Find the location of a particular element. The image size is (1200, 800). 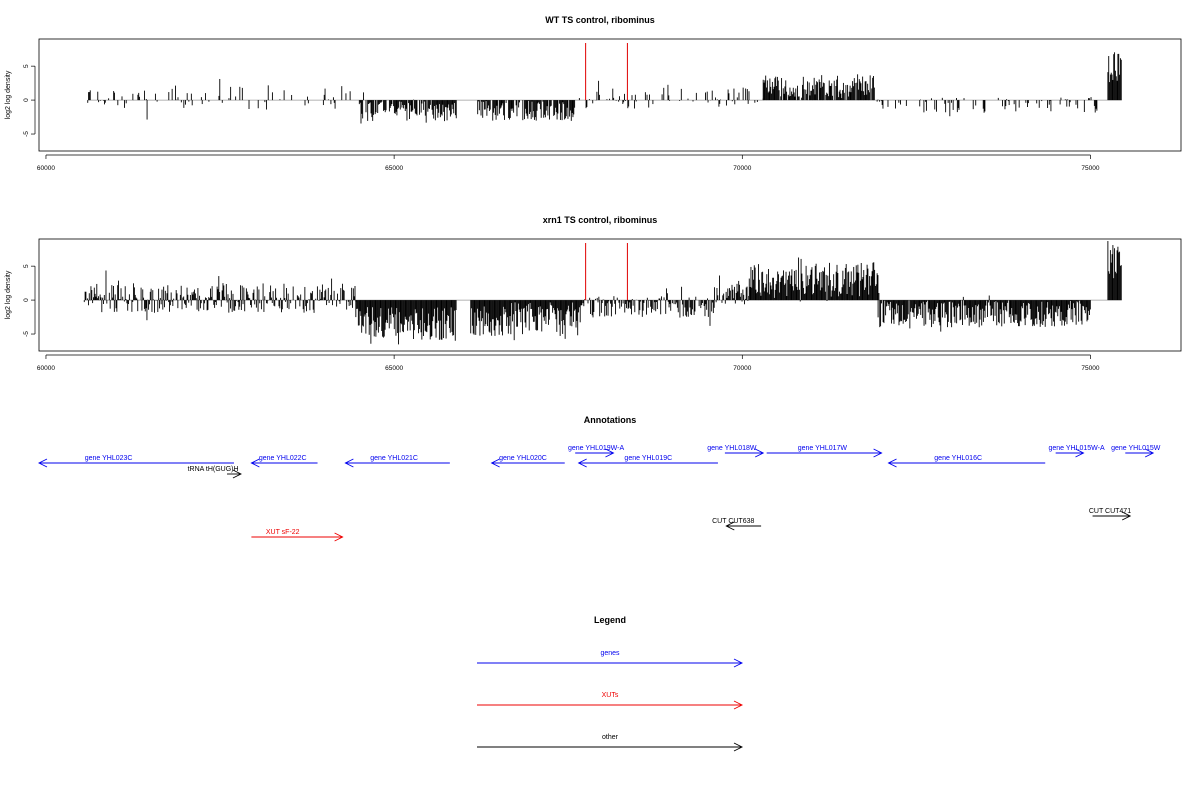

feature-label: gene YHL018W is located at coordinates (732, 448).